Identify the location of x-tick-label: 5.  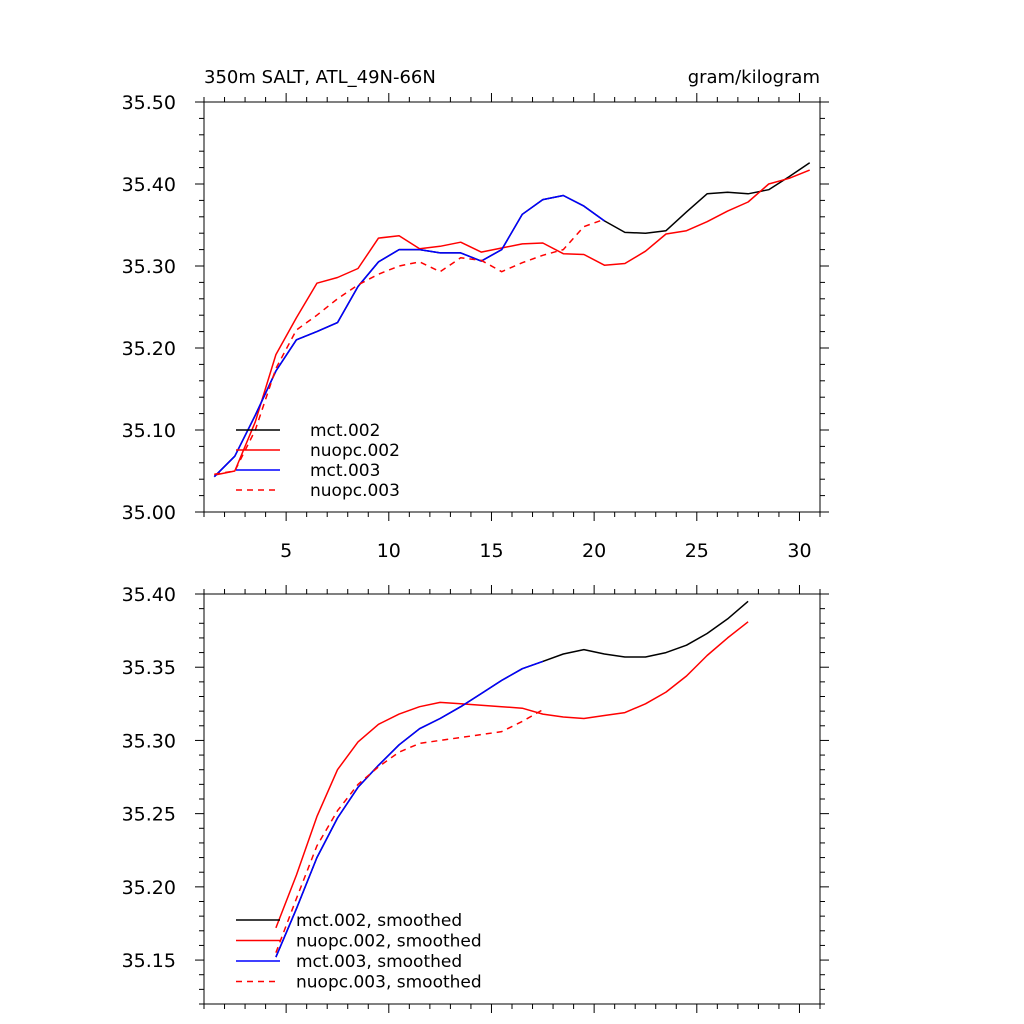
(286, 551).